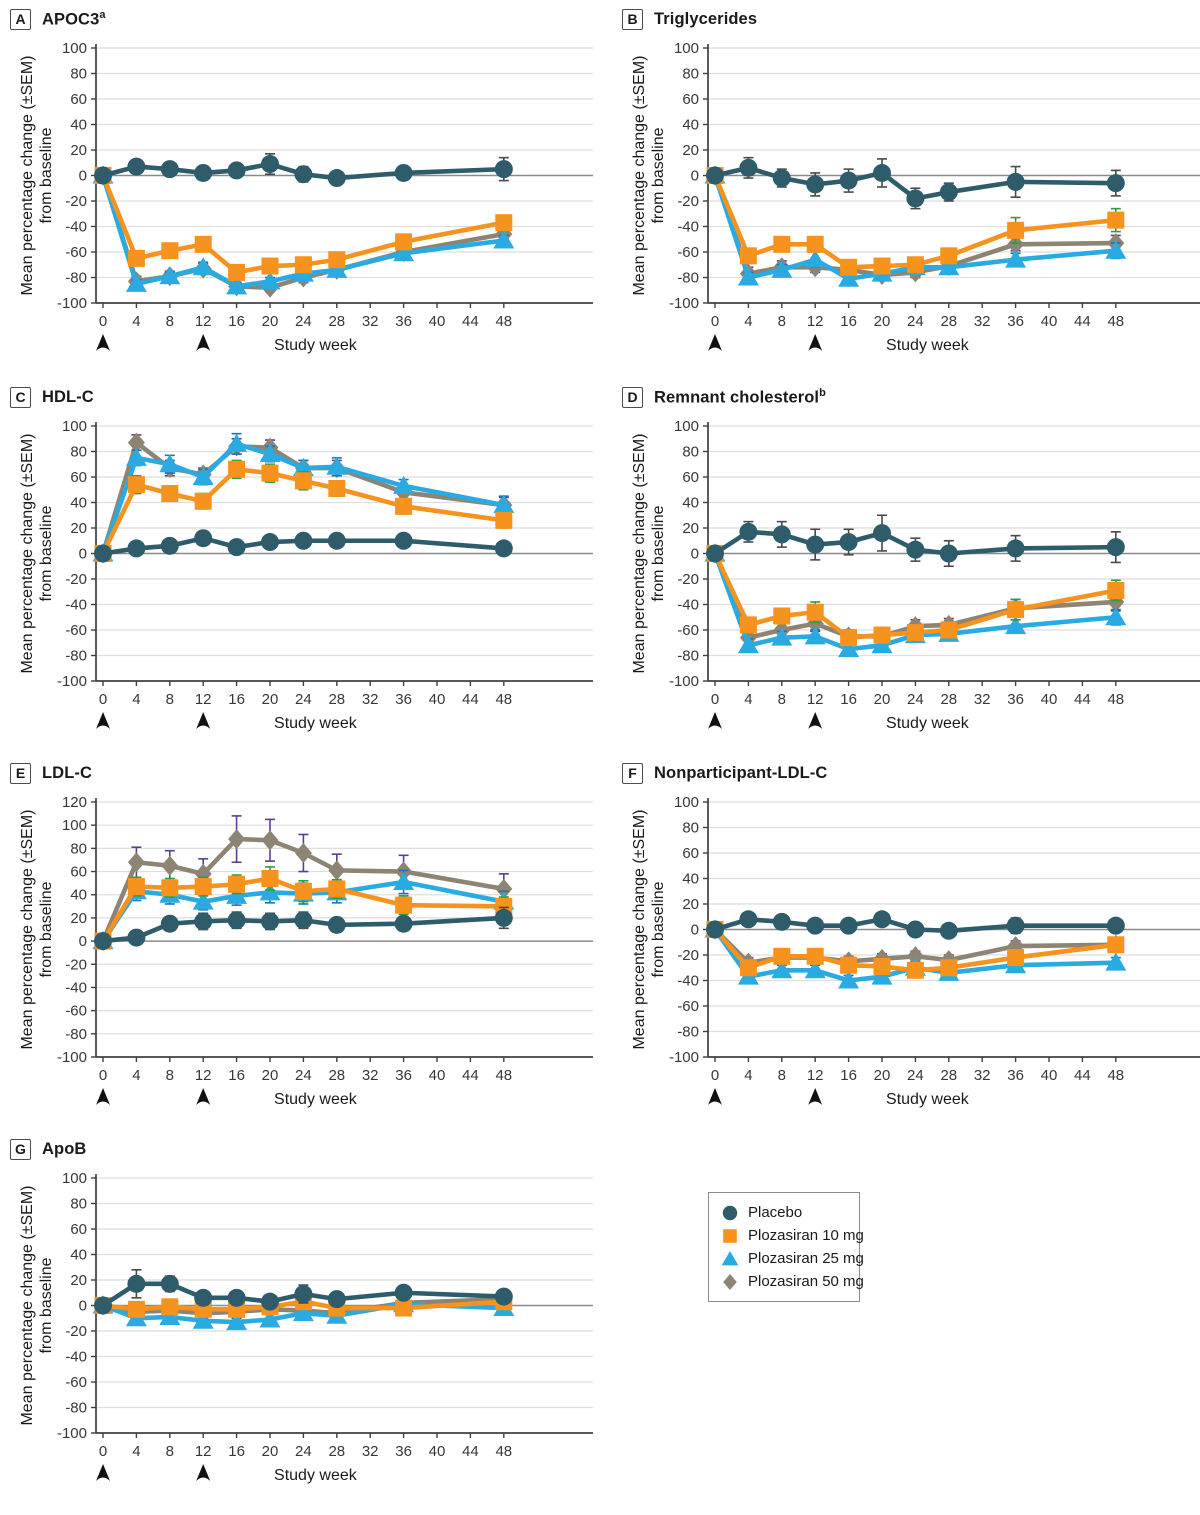 The height and width of the screenshot is (1515, 1200). Describe the element at coordinates (911, 397) in the screenshot. I see `panel-D-header: D Remnant cholesterolb` at that location.